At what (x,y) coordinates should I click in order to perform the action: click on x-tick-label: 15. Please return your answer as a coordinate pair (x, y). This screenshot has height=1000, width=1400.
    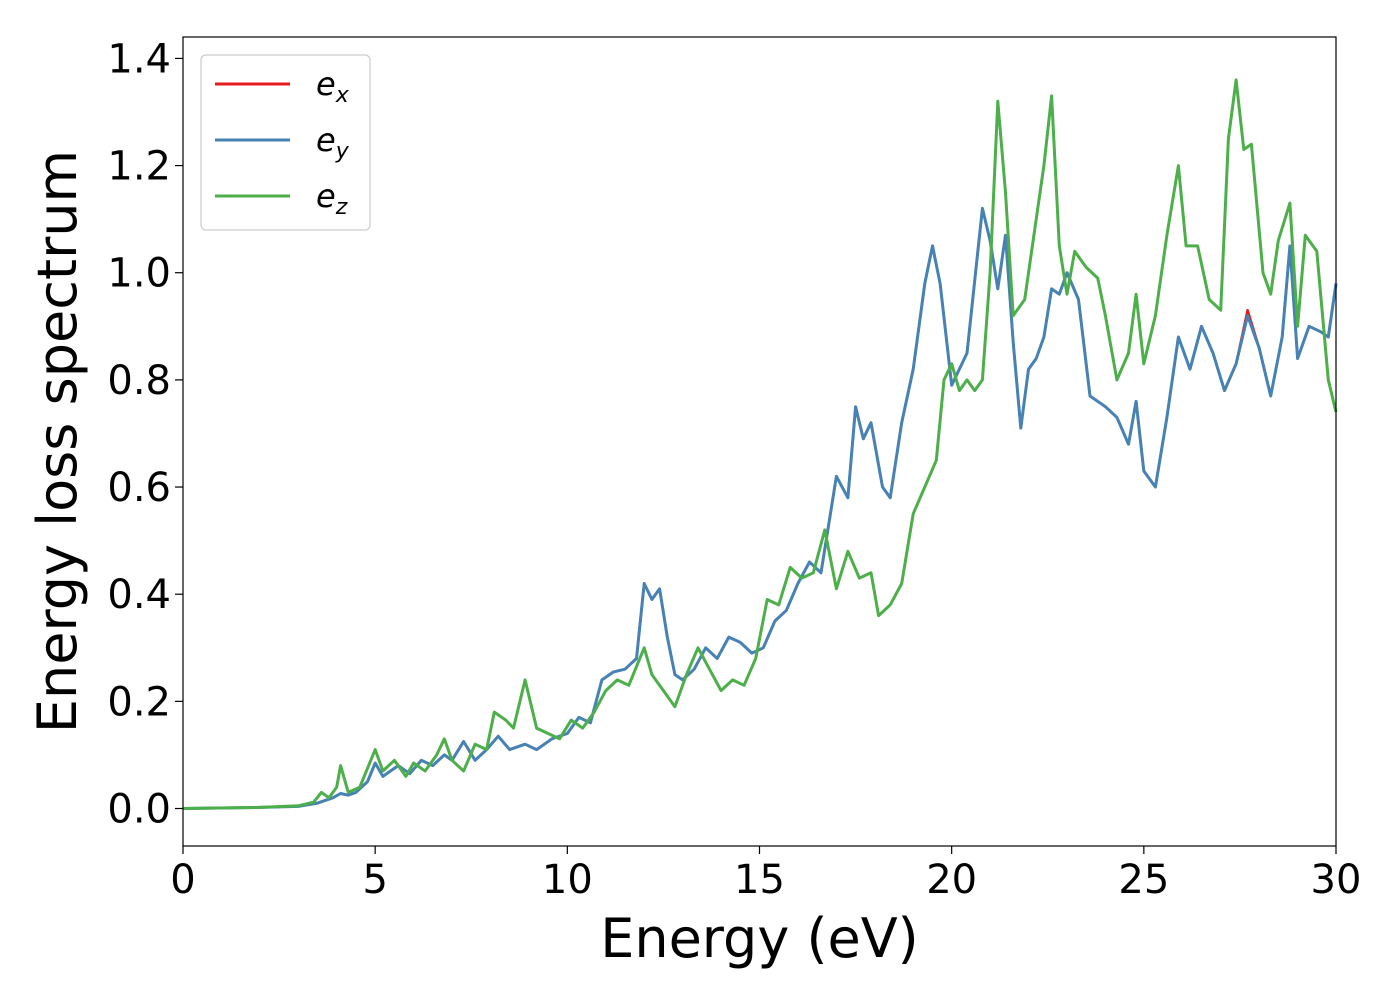
    Looking at the image, I should click on (759, 880).